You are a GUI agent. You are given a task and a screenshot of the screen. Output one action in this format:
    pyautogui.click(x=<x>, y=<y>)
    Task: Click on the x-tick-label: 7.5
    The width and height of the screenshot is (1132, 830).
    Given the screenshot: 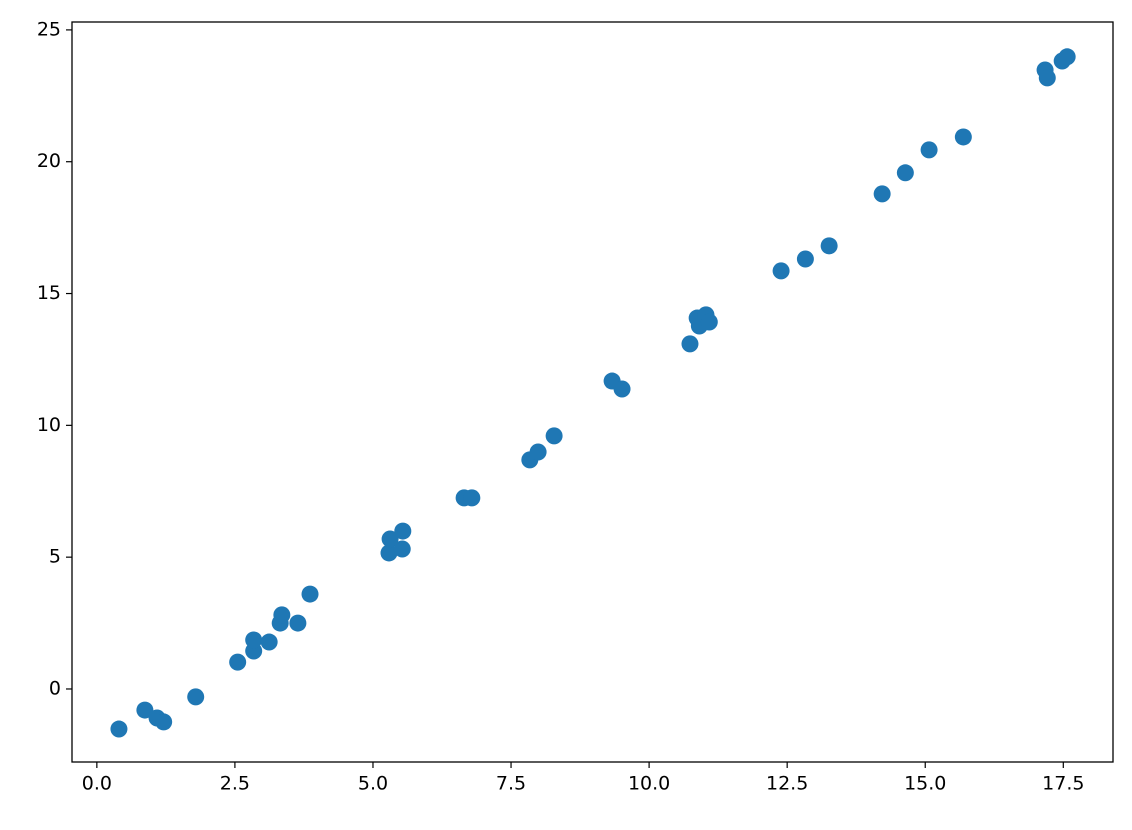 What is the action you would take?
    pyautogui.click(x=511, y=784)
    